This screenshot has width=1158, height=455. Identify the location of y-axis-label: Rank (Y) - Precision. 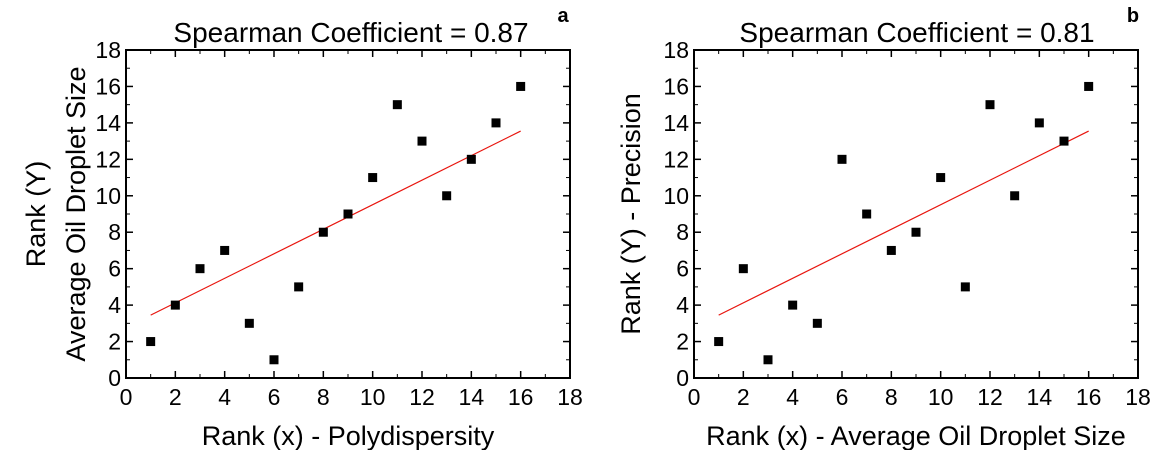
(631, 214).